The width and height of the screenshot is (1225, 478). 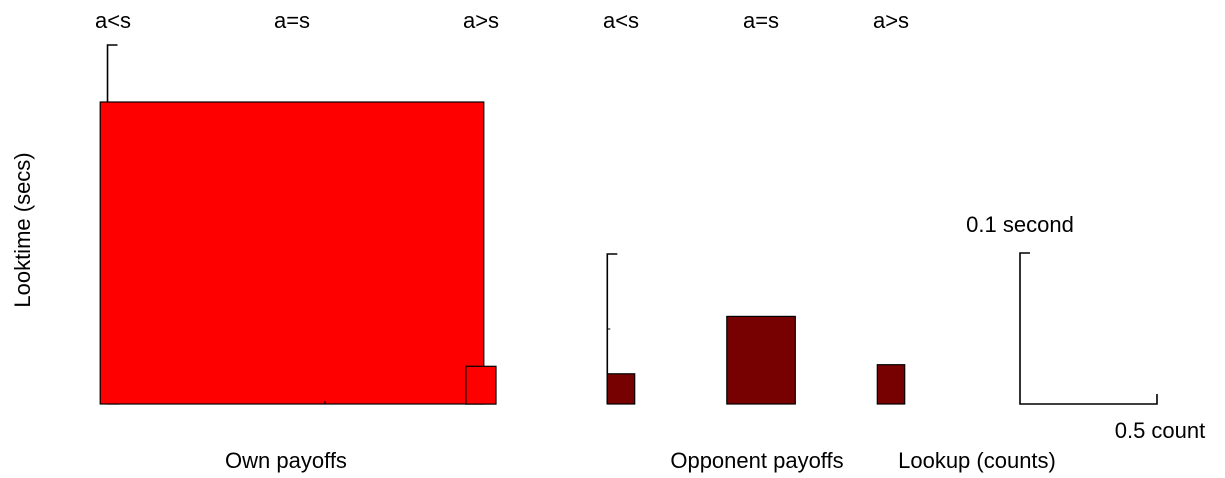 I want to click on category-label-own-eq: a=s, so click(x=292, y=20).